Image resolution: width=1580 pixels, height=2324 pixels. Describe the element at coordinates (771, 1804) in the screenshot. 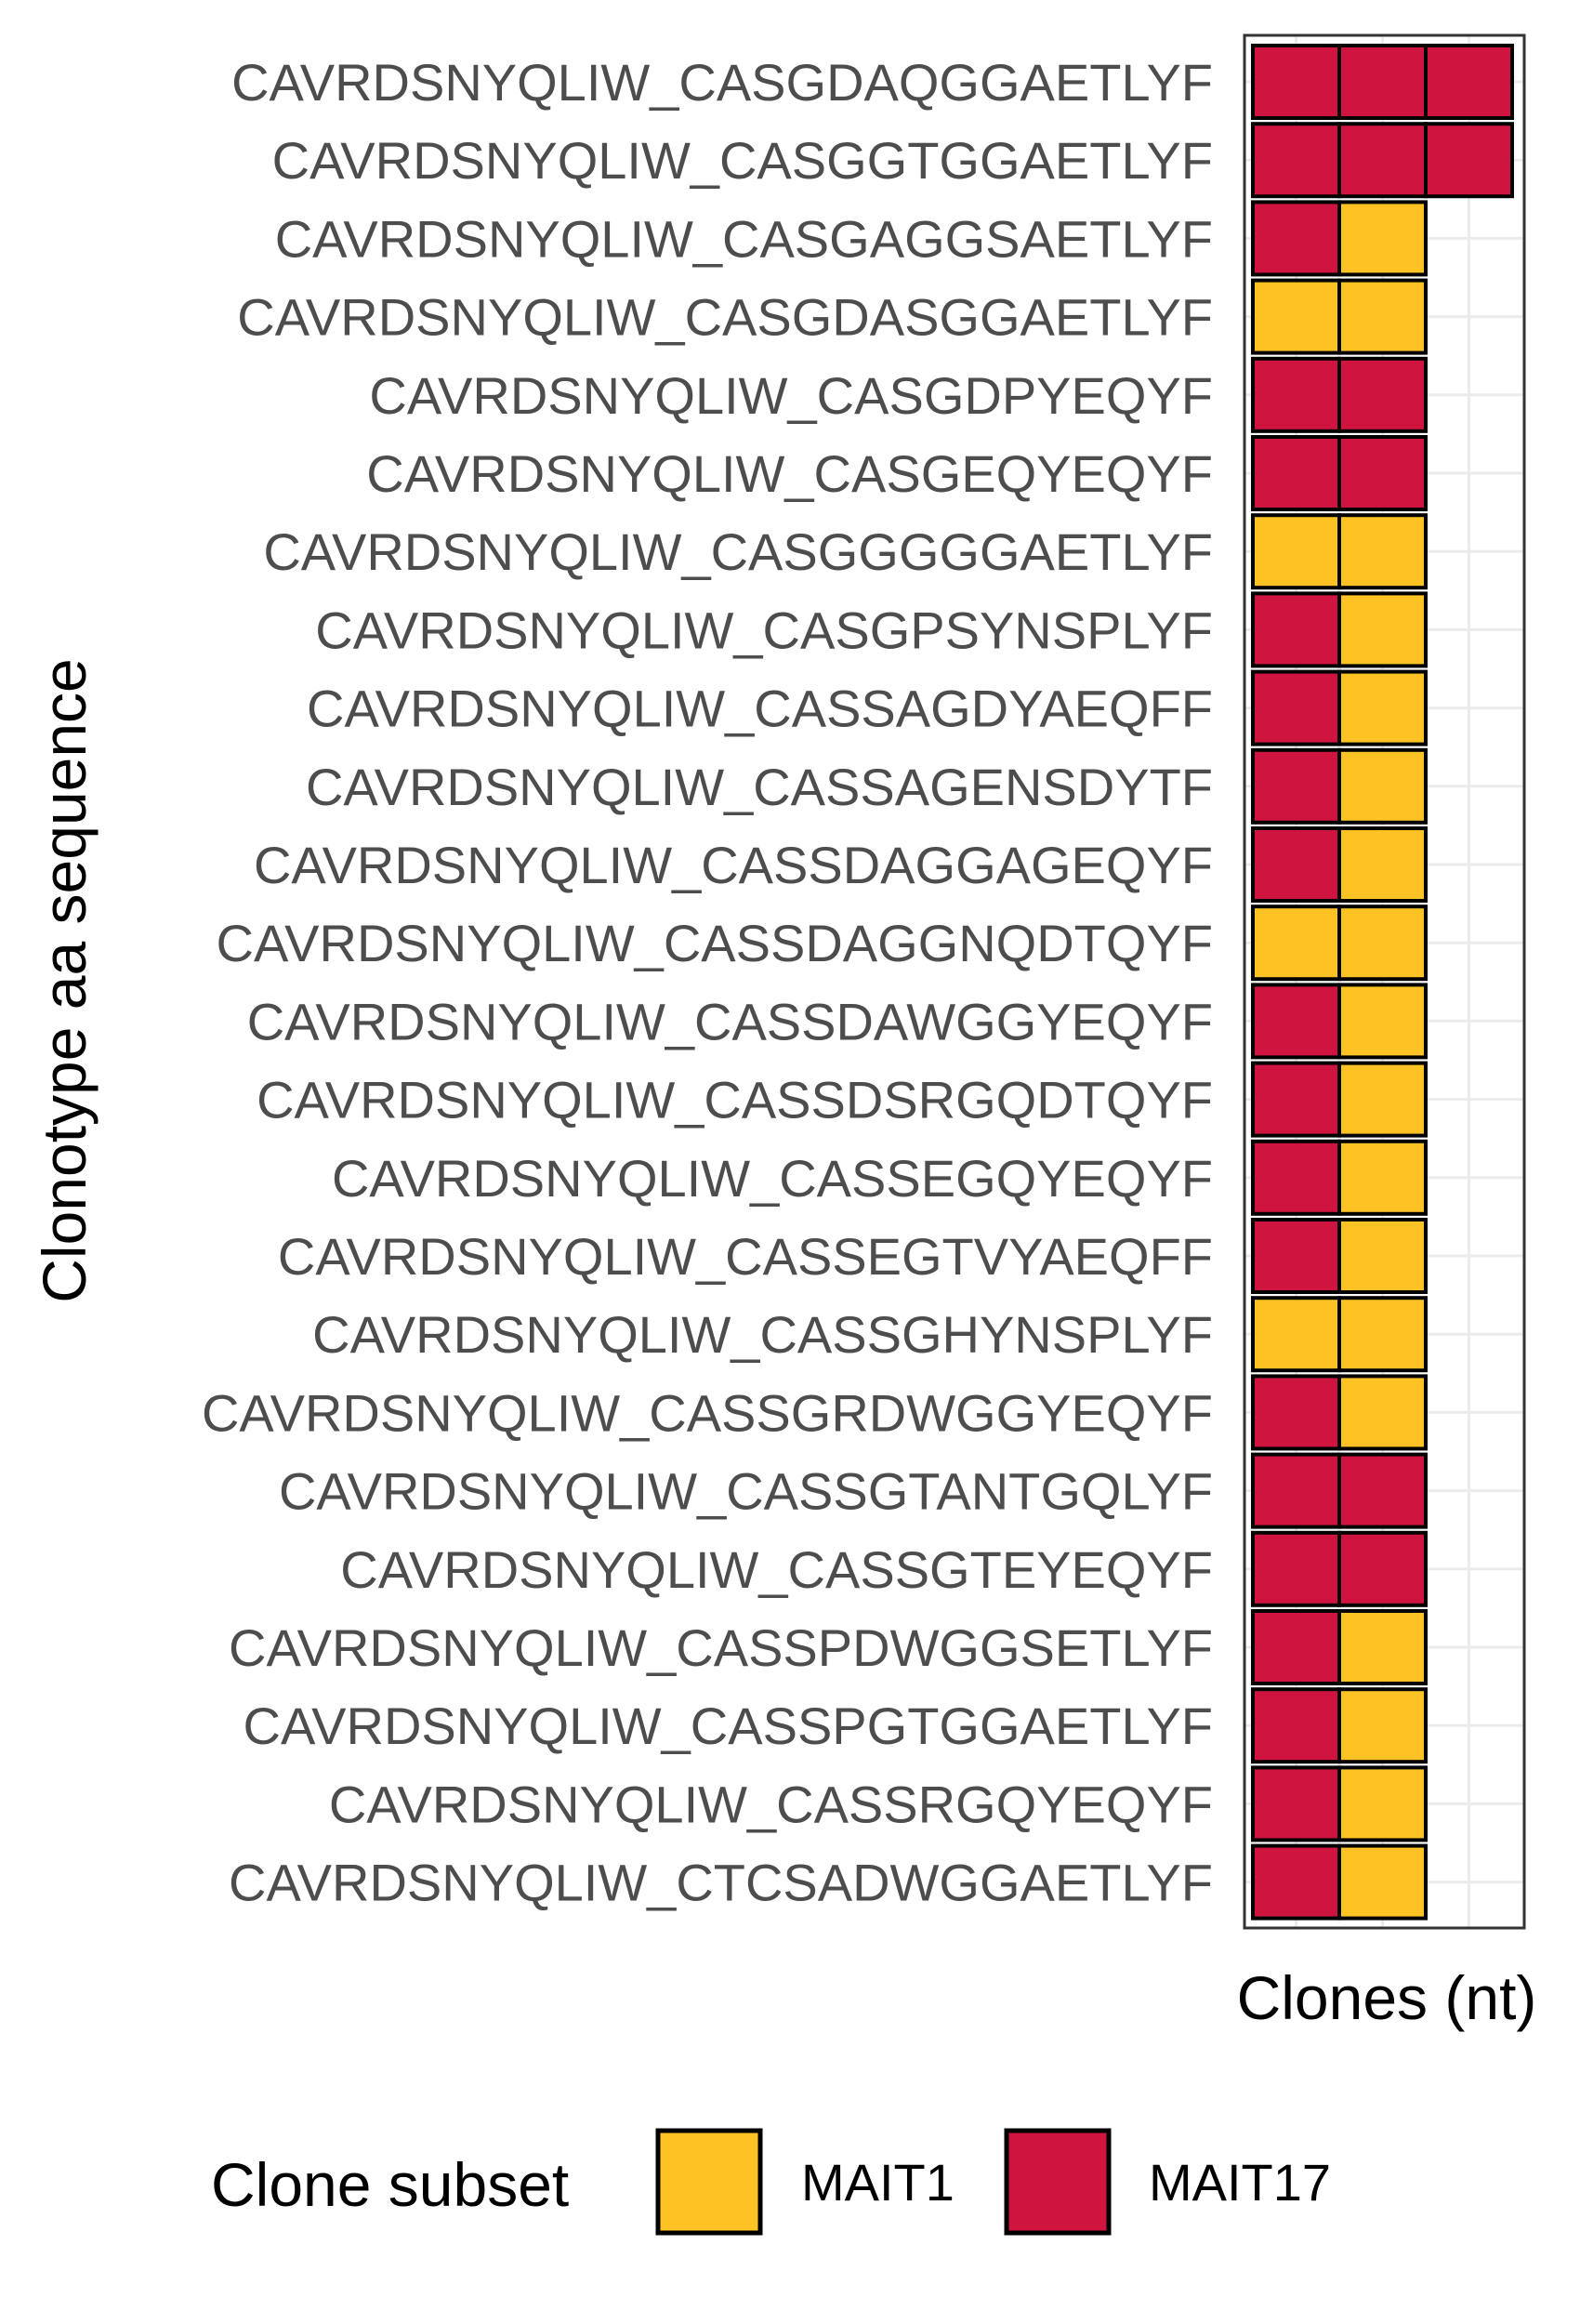

I see `y-tick-label: CAVRDSNYQLIW_CASSRGQYEQYF` at that location.